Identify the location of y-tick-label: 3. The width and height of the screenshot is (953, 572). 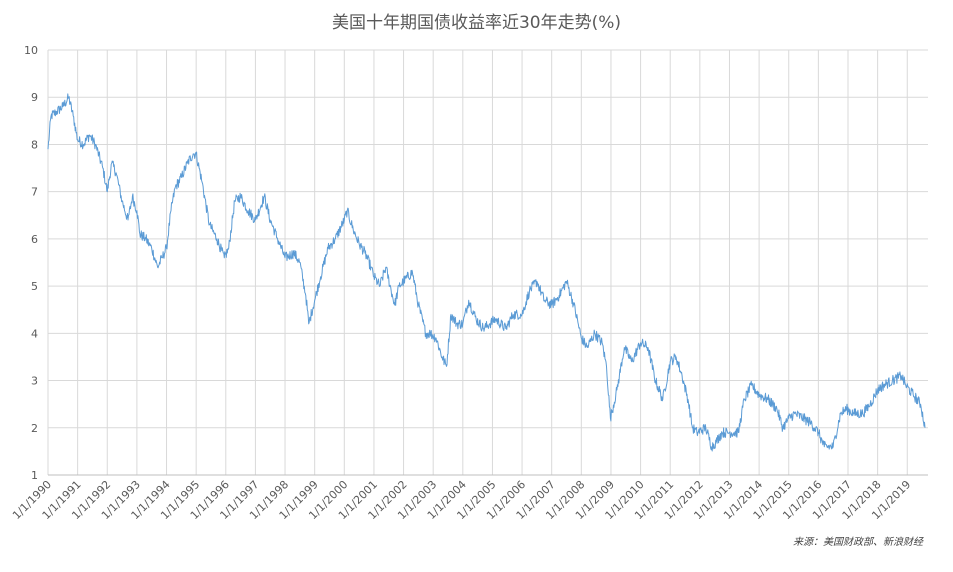
(34, 381).